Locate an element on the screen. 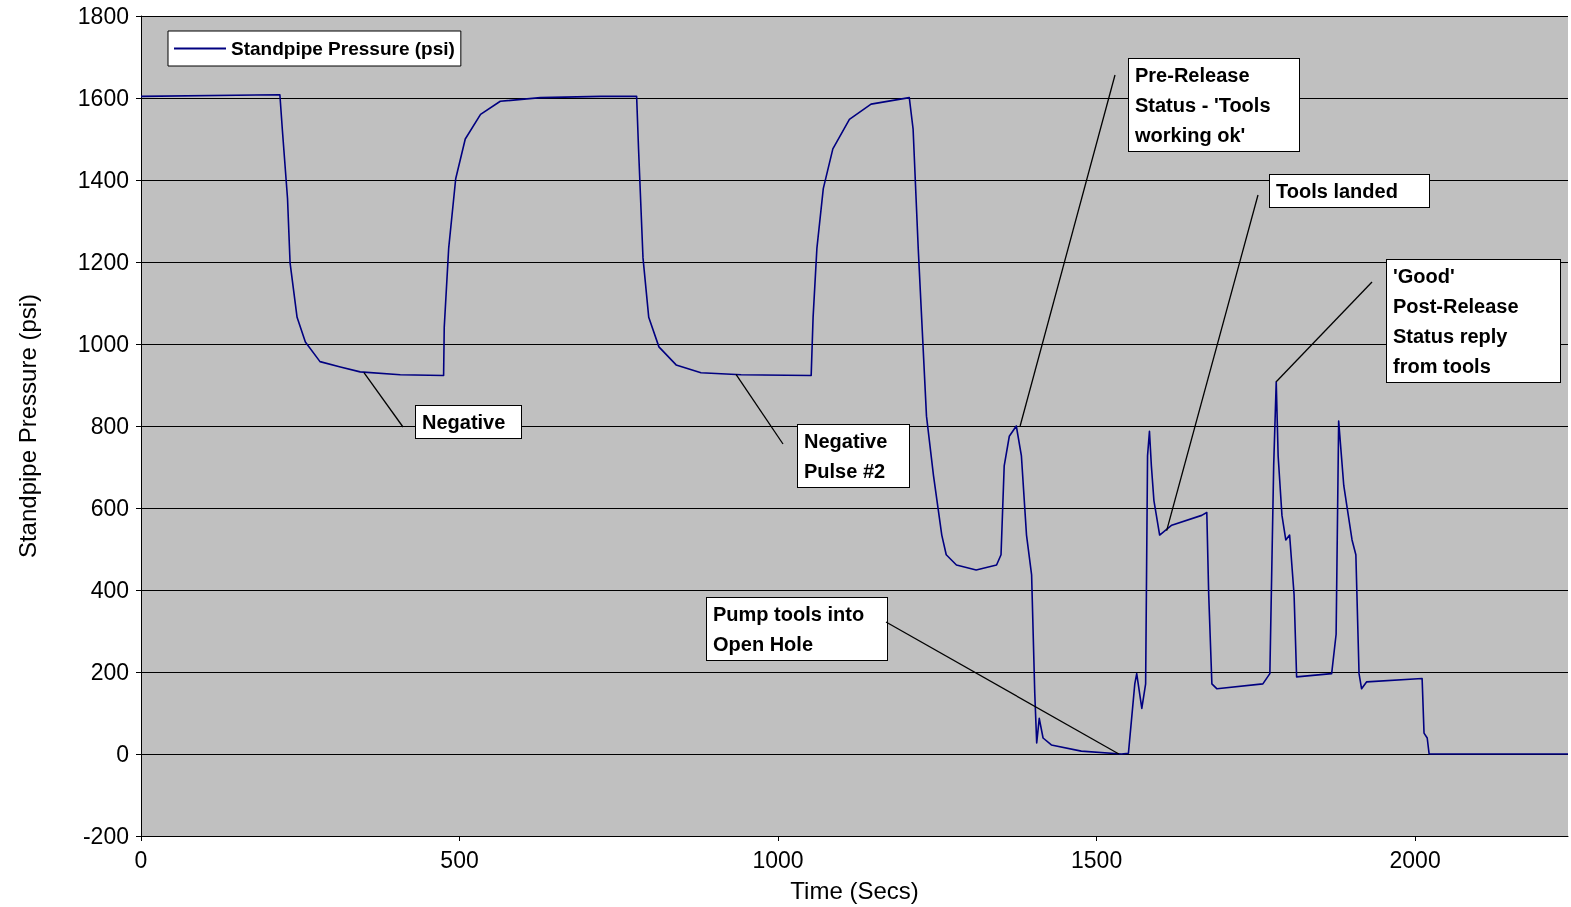  y-tick-label: -200 is located at coordinates (105, 836).